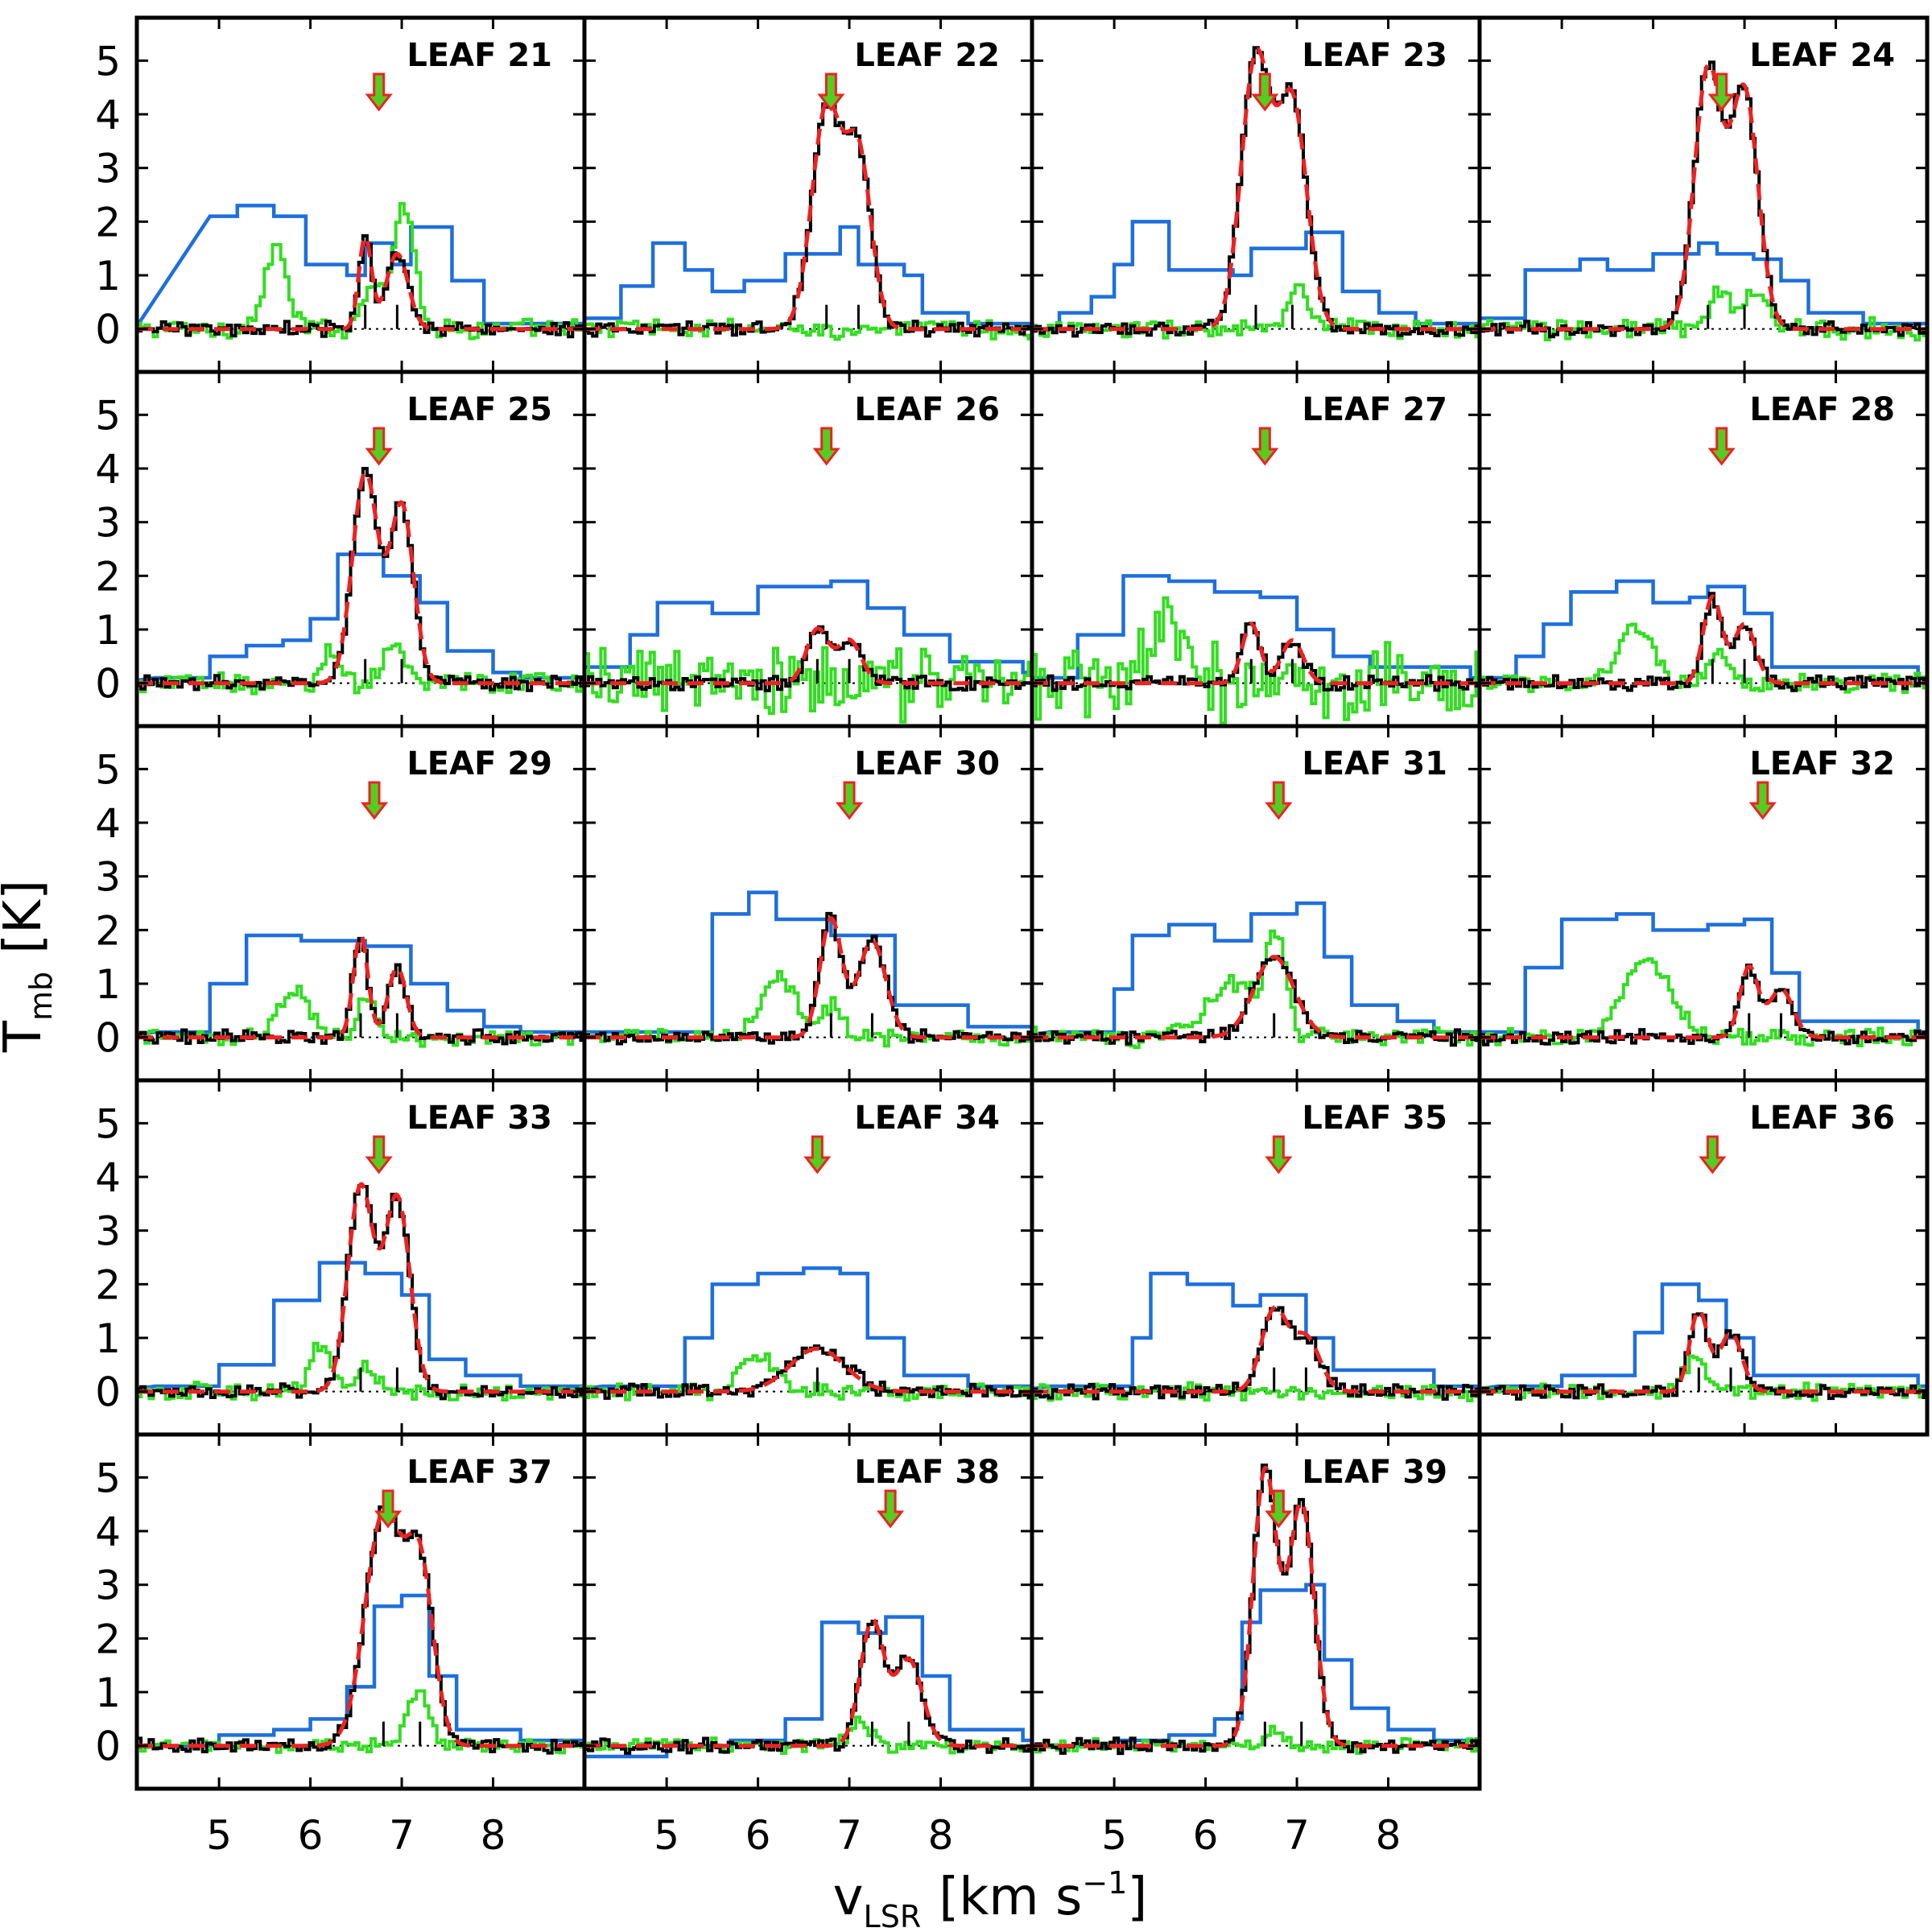  What do you see at coordinates (927, 55) in the screenshot?
I see `leaf-label: LEAF 22` at bounding box center [927, 55].